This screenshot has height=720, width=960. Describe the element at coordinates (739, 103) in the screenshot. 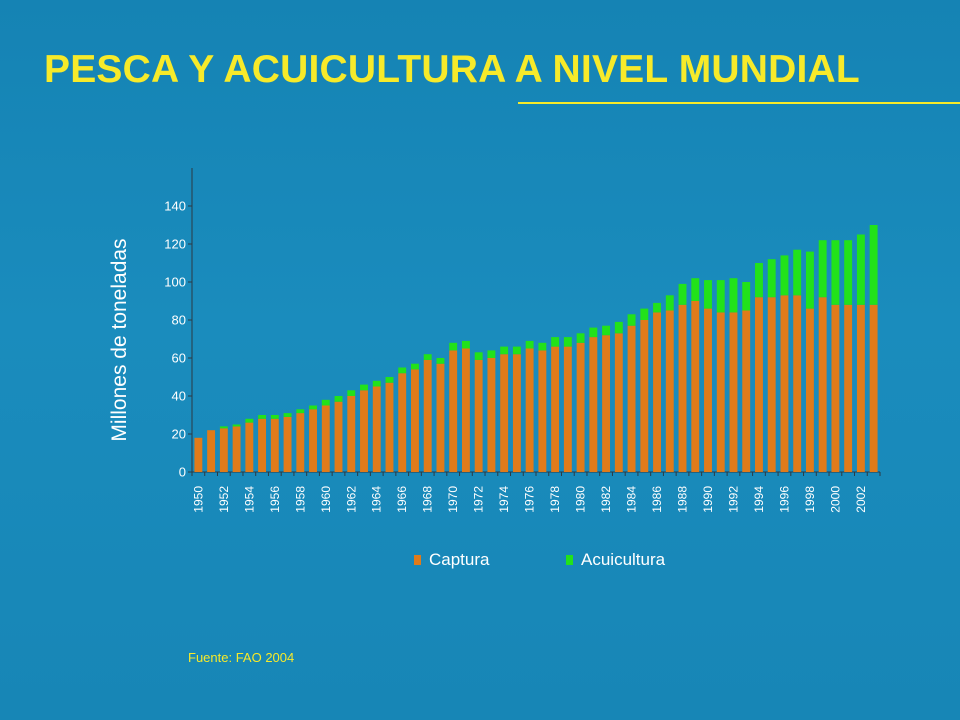

I see `title-underline` at that location.